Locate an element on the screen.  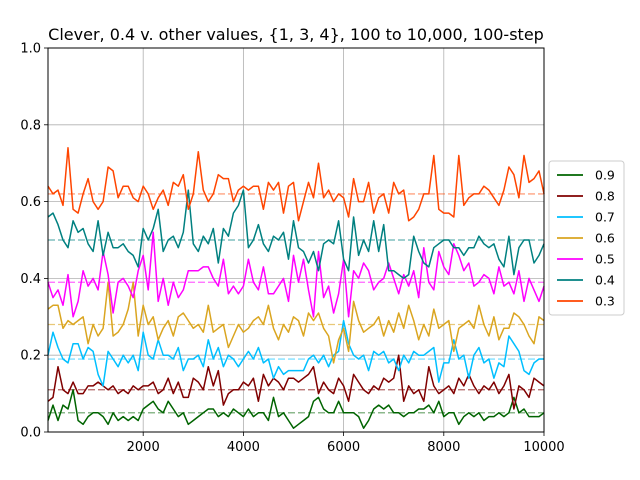
legend-label: 0.6 is located at coordinates (605, 238).